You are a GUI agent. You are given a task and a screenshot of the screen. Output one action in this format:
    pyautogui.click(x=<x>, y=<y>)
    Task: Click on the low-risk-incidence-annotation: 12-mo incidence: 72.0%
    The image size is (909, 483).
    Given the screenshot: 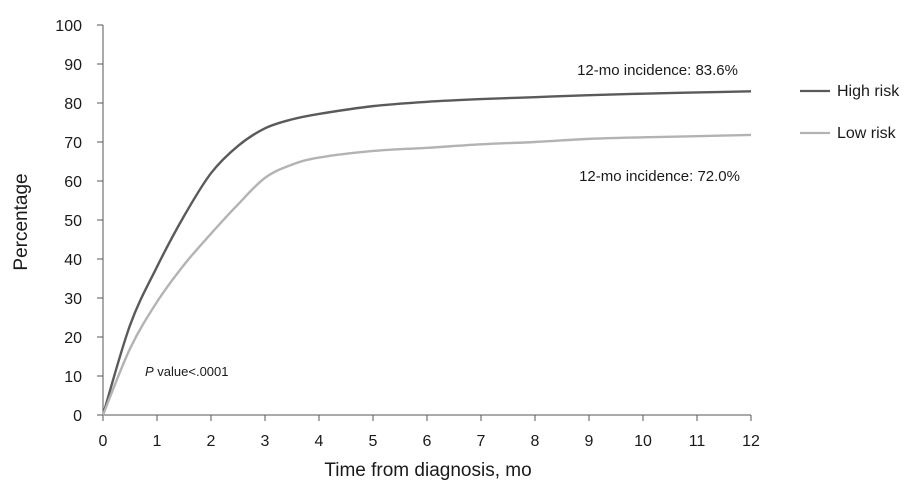 What is the action you would take?
    pyautogui.click(x=659, y=176)
    